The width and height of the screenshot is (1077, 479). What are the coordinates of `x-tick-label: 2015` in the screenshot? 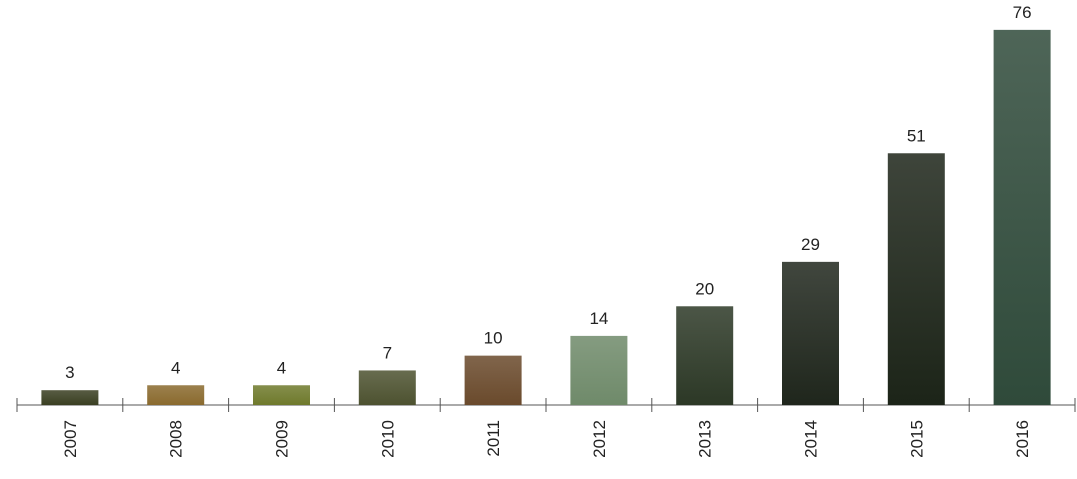 It's located at (916, 439).